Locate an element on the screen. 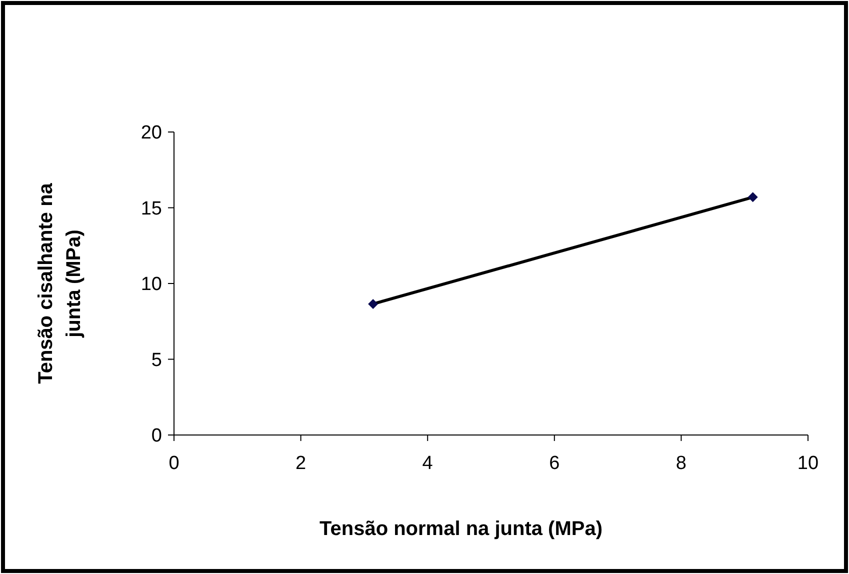 This screenshot has height=574, width=849. x-tick-label: 10 is located at coordinates (808, 463).